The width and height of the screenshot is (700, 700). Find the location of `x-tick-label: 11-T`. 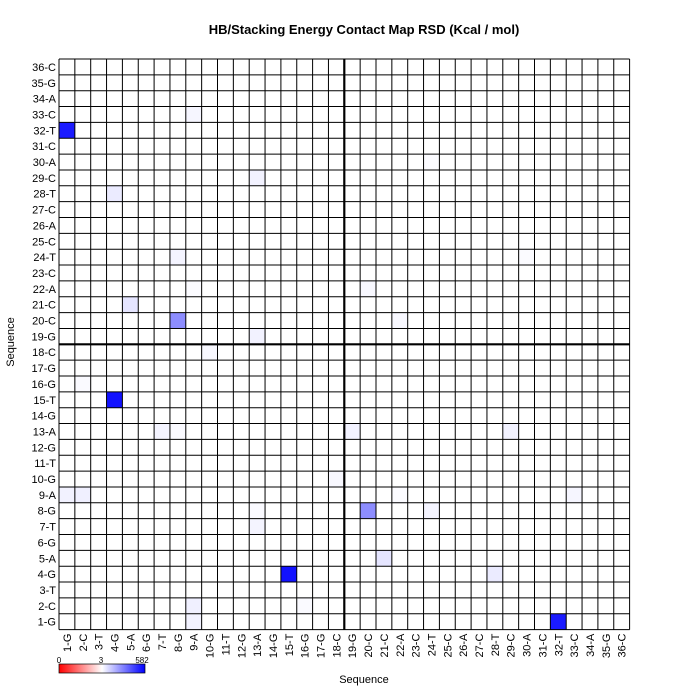

x-tick-label: 11-T is located at coordinates (226, 644).